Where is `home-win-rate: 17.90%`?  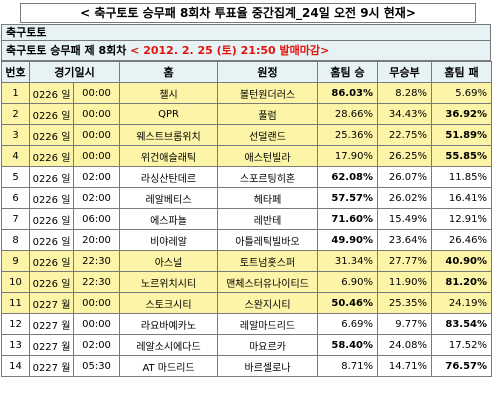 home-win-rate: 17.90% is located at coordinates (348, 156).